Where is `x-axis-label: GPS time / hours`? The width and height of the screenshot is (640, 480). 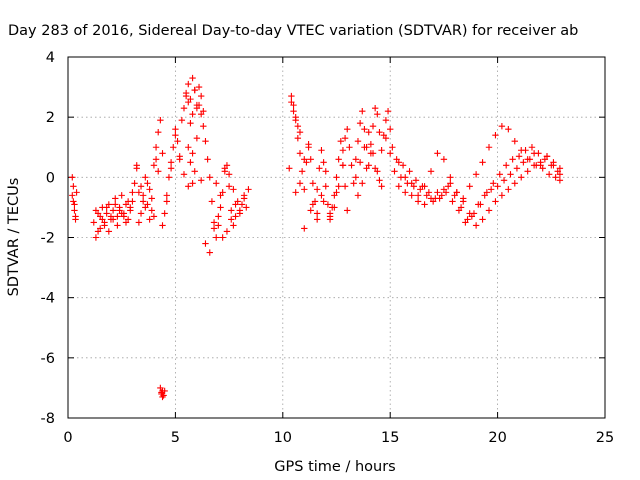 x-axis-label: GPS time / hours is located at coordinates (334, 467).